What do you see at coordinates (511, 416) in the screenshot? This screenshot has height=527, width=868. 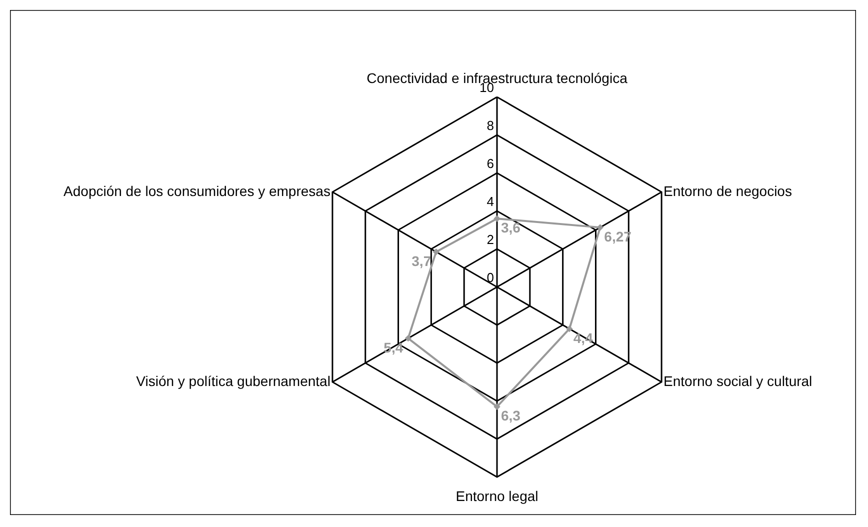 I see `data-label: 6,3` at bounding box center [511, 416].